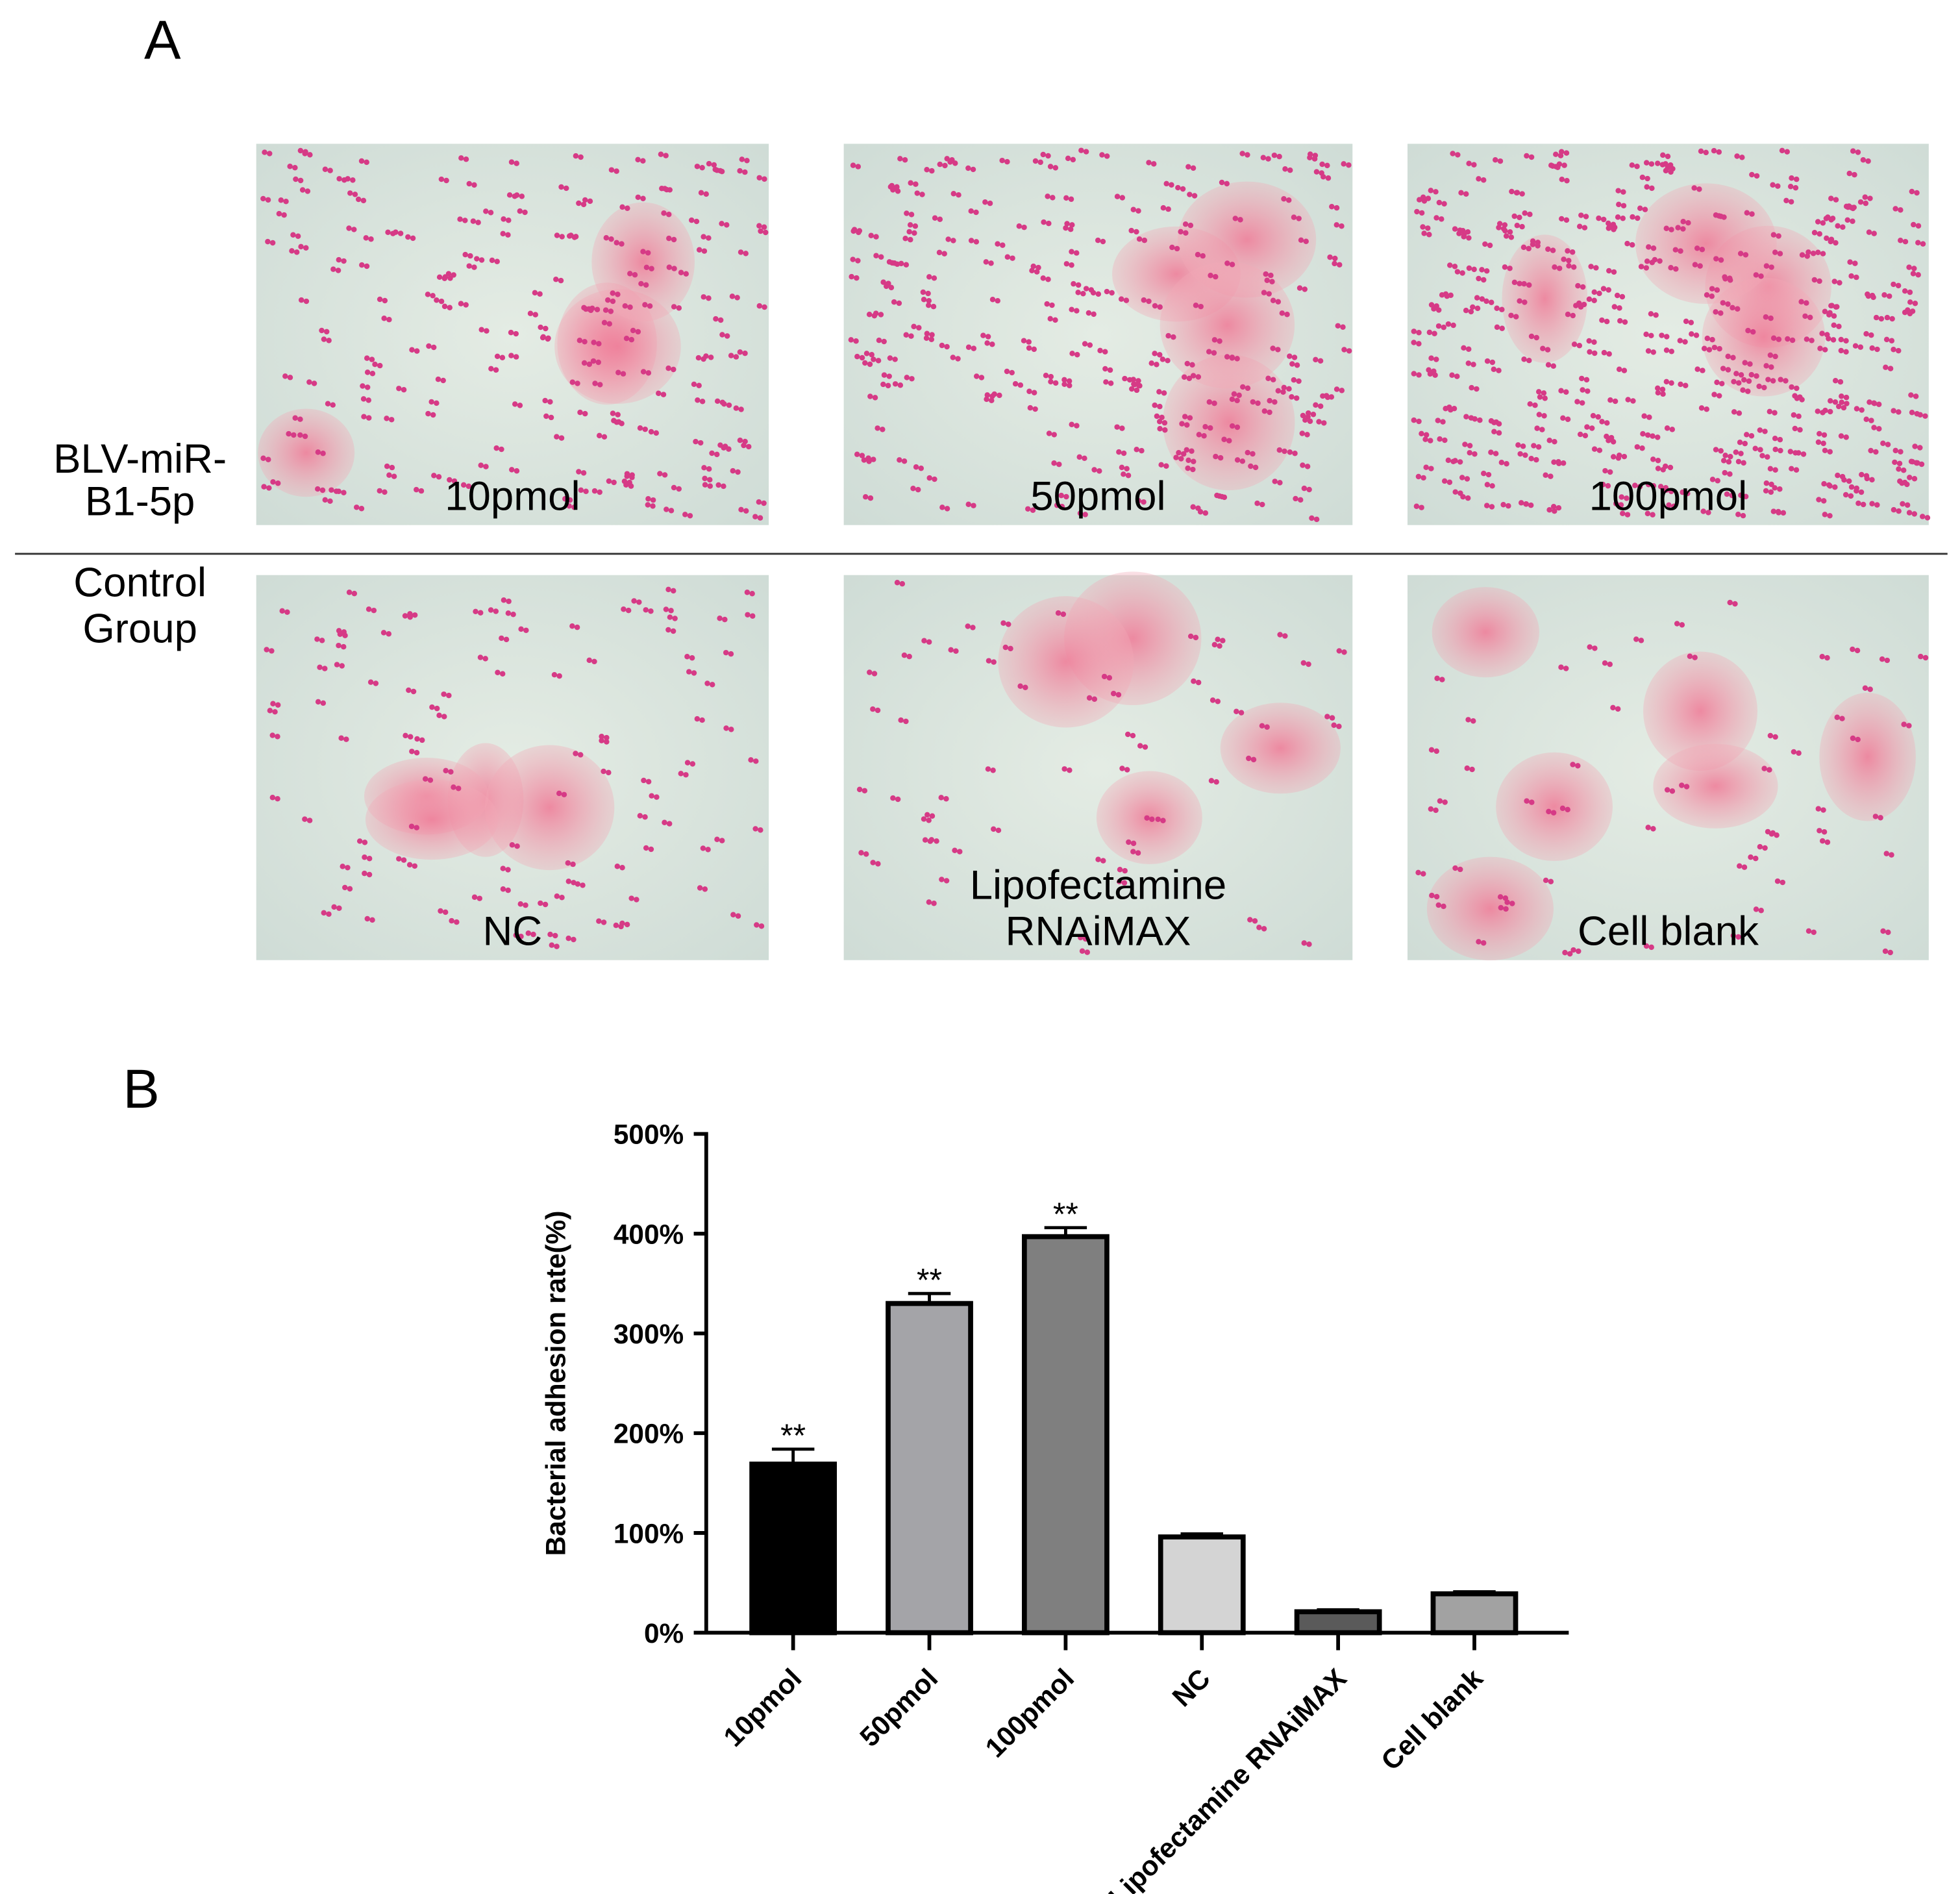 The height and width of the screenshot is (1894, 1960). What do you see at coordinates (512, 496) in the screenshot?
I see `image-label: 10pmol` at bounding box center [512, 496].